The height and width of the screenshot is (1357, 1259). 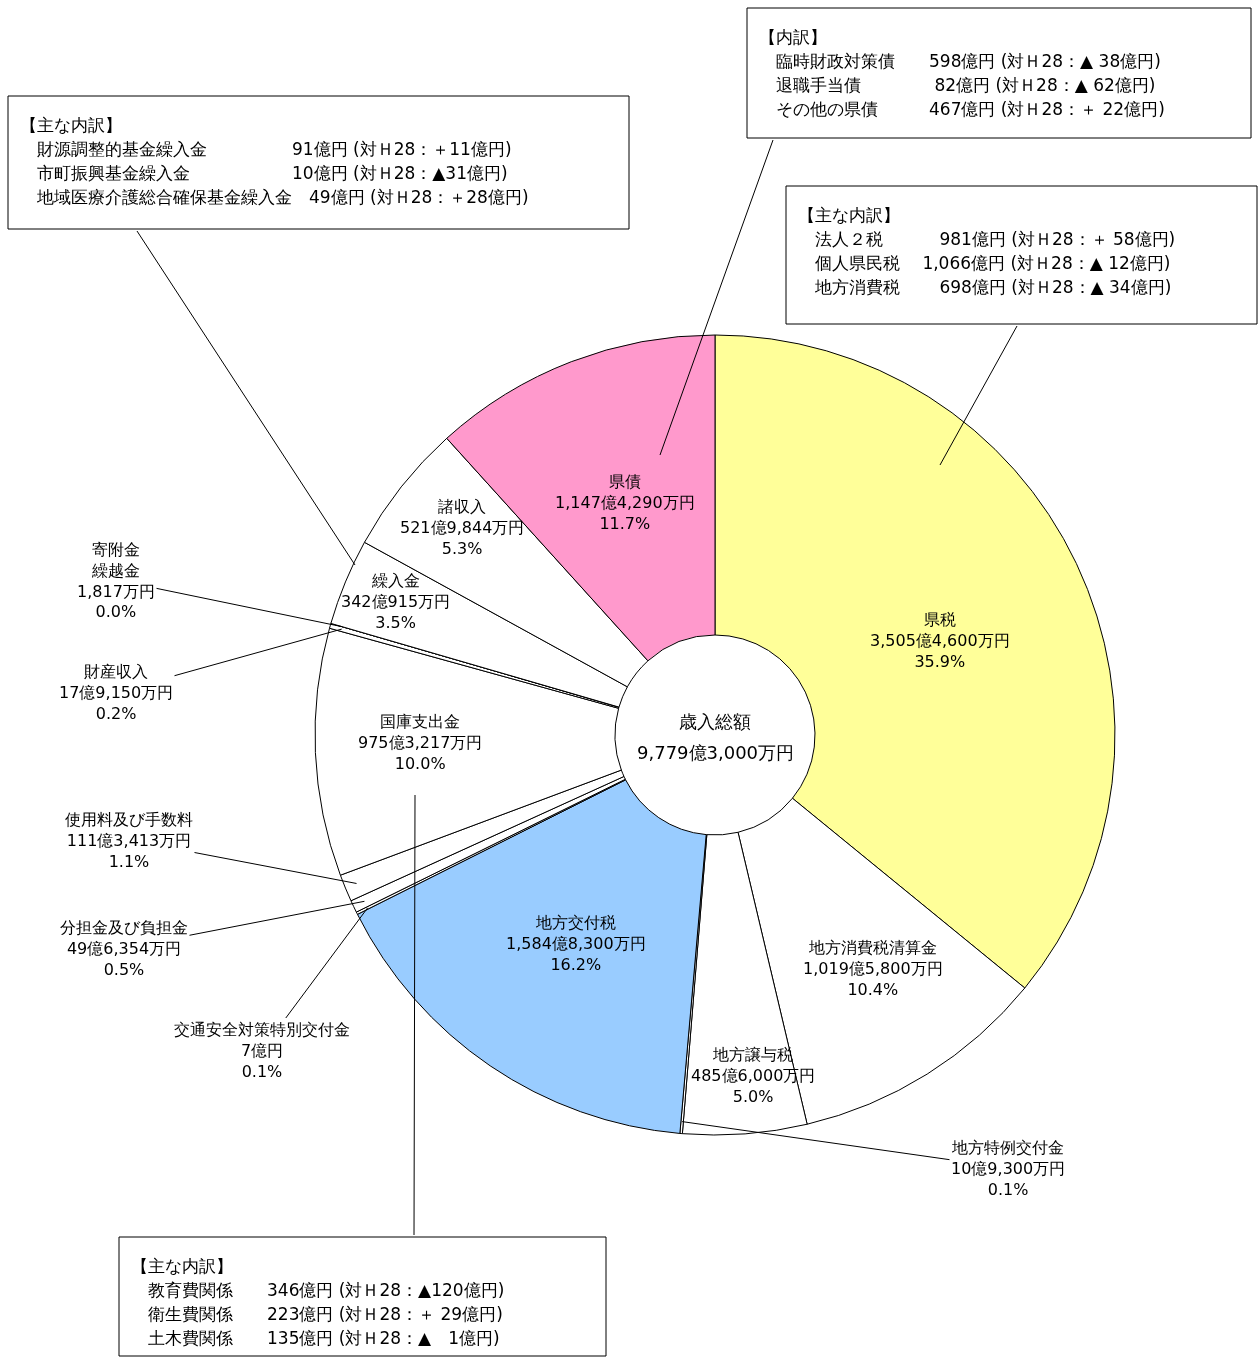 What do you see at coordinates (793, 37) in the screenshot?
I see `text: 【内訳】` at bounding box center [793, 37].